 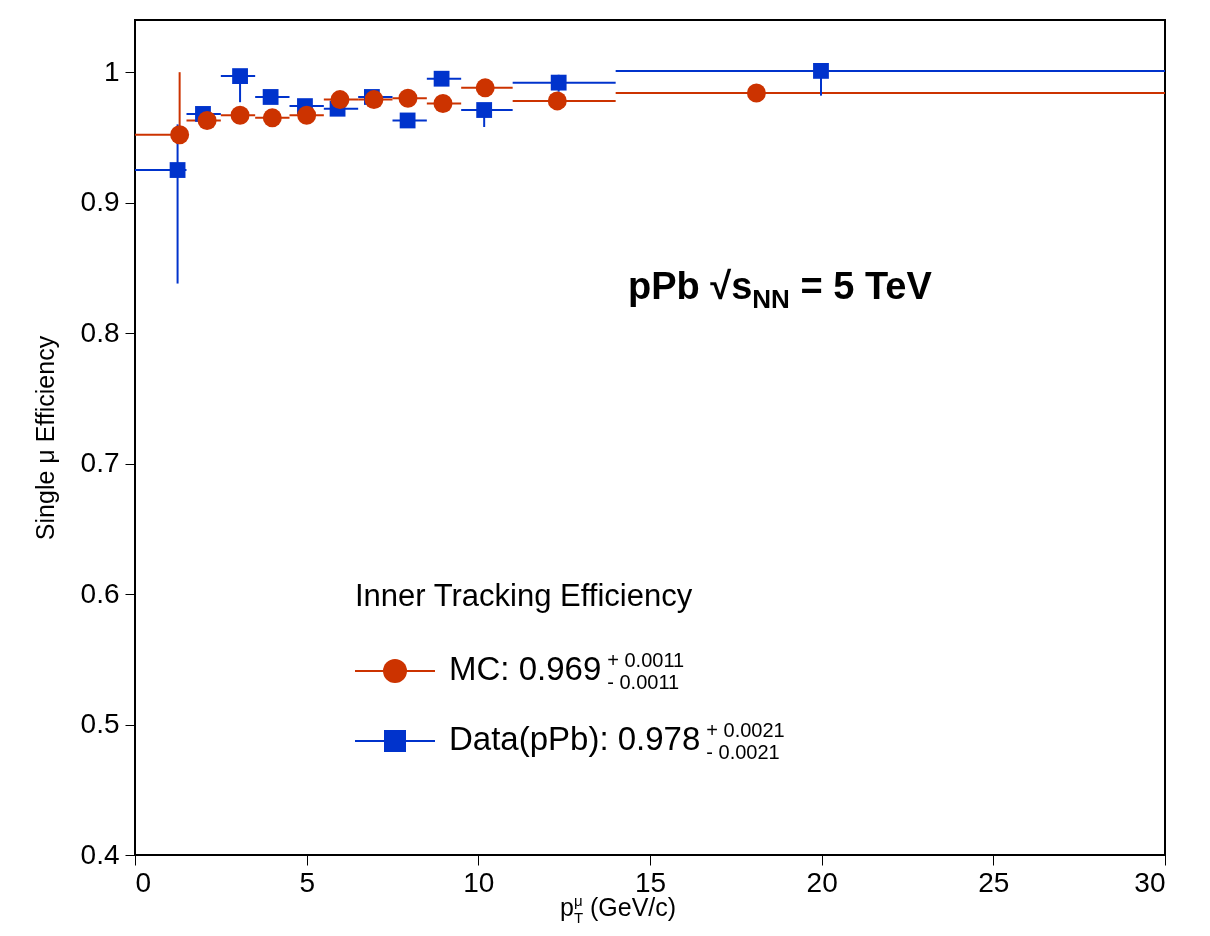 What do you see at coordinates (100, 202) in the screenshot?
I see `y-tick-label: 0.9` at bounding box center [100, 202].